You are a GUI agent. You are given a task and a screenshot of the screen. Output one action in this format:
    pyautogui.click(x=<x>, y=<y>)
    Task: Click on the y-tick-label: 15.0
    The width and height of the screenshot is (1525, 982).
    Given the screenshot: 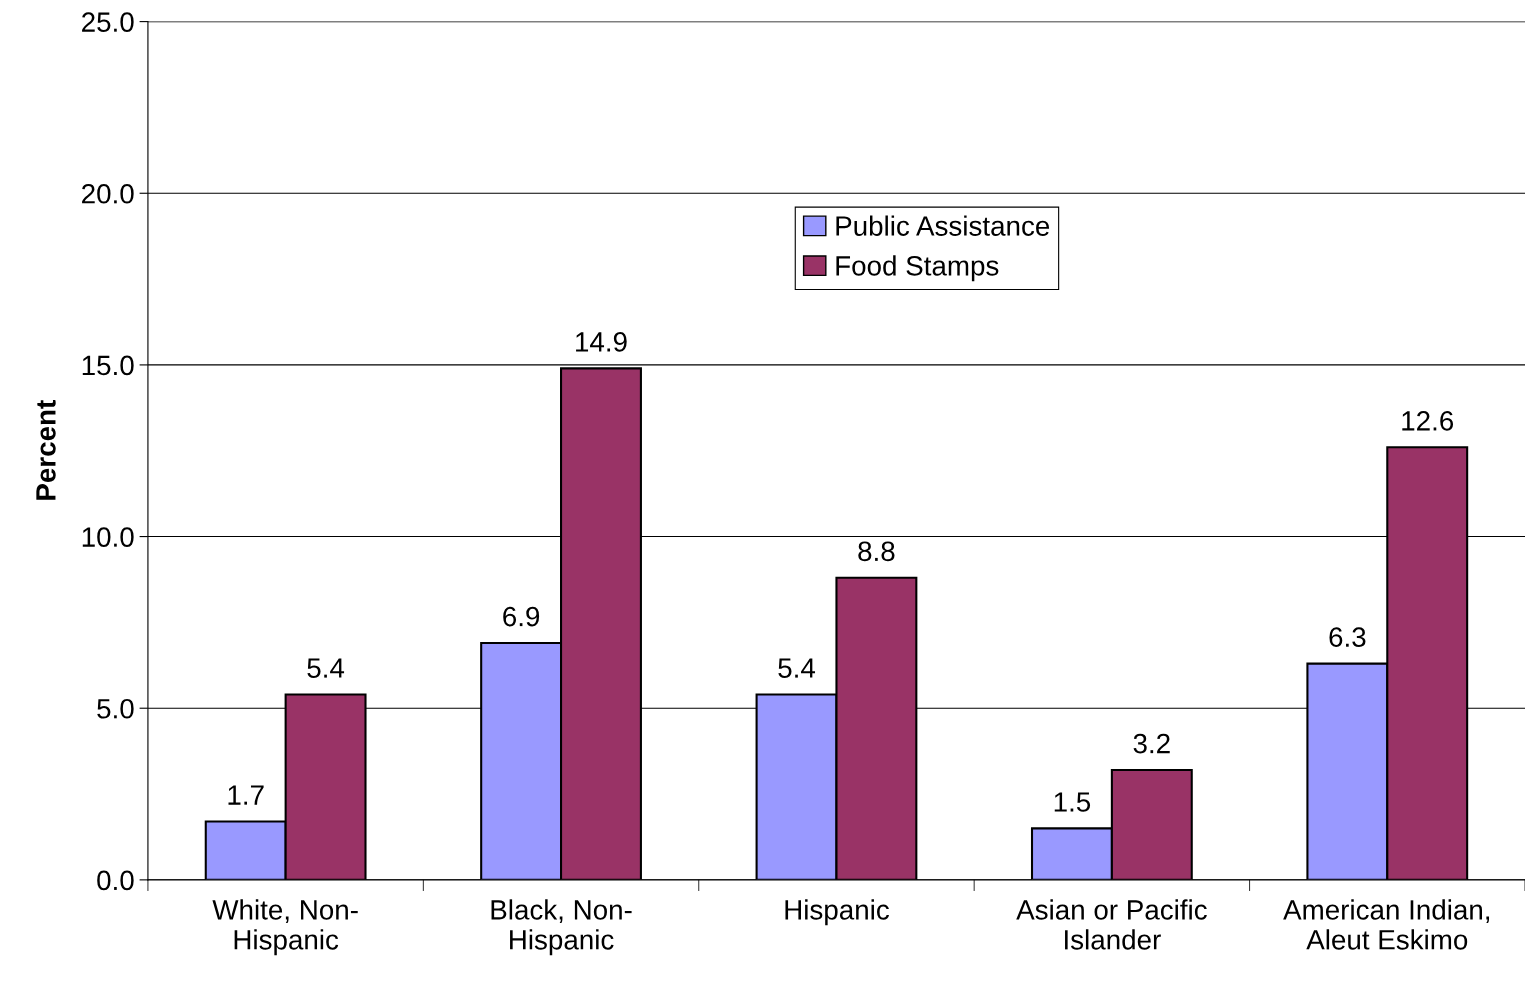 What is the action you would take?
    pyautogui.click(x=108, y=365)
    